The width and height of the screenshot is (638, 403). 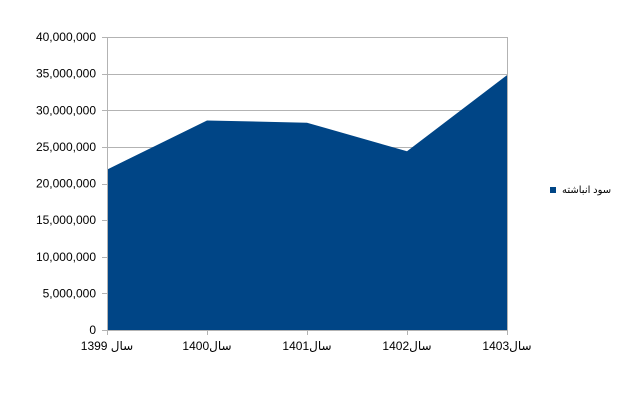 I want to click on x-axis-tick-labels: سال 1399 سال1400 سال1401 سال1402 سال1403, so click(x=306, y=346).